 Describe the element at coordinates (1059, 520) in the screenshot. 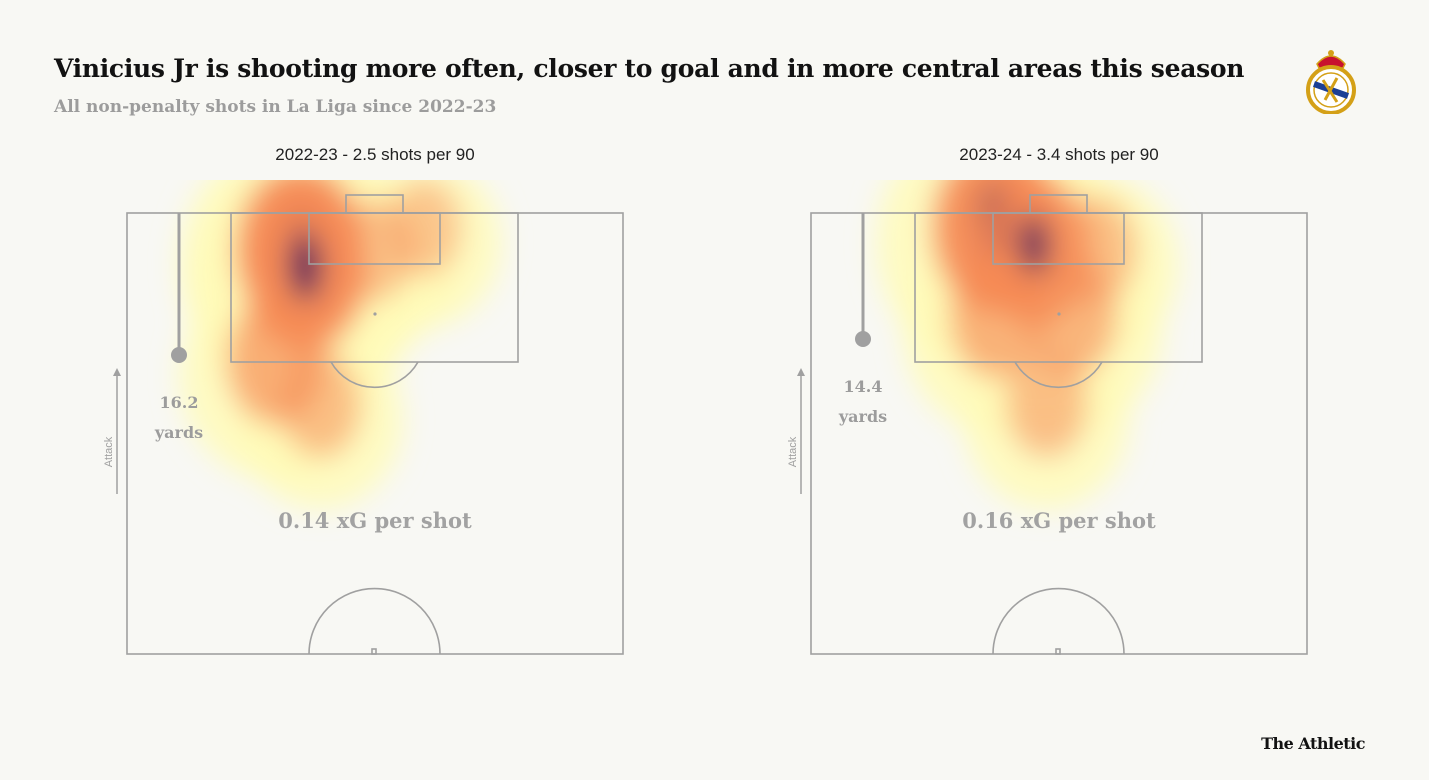

I see `xg-per-shot-2023-24: 0.16 xG per shot` at that location.